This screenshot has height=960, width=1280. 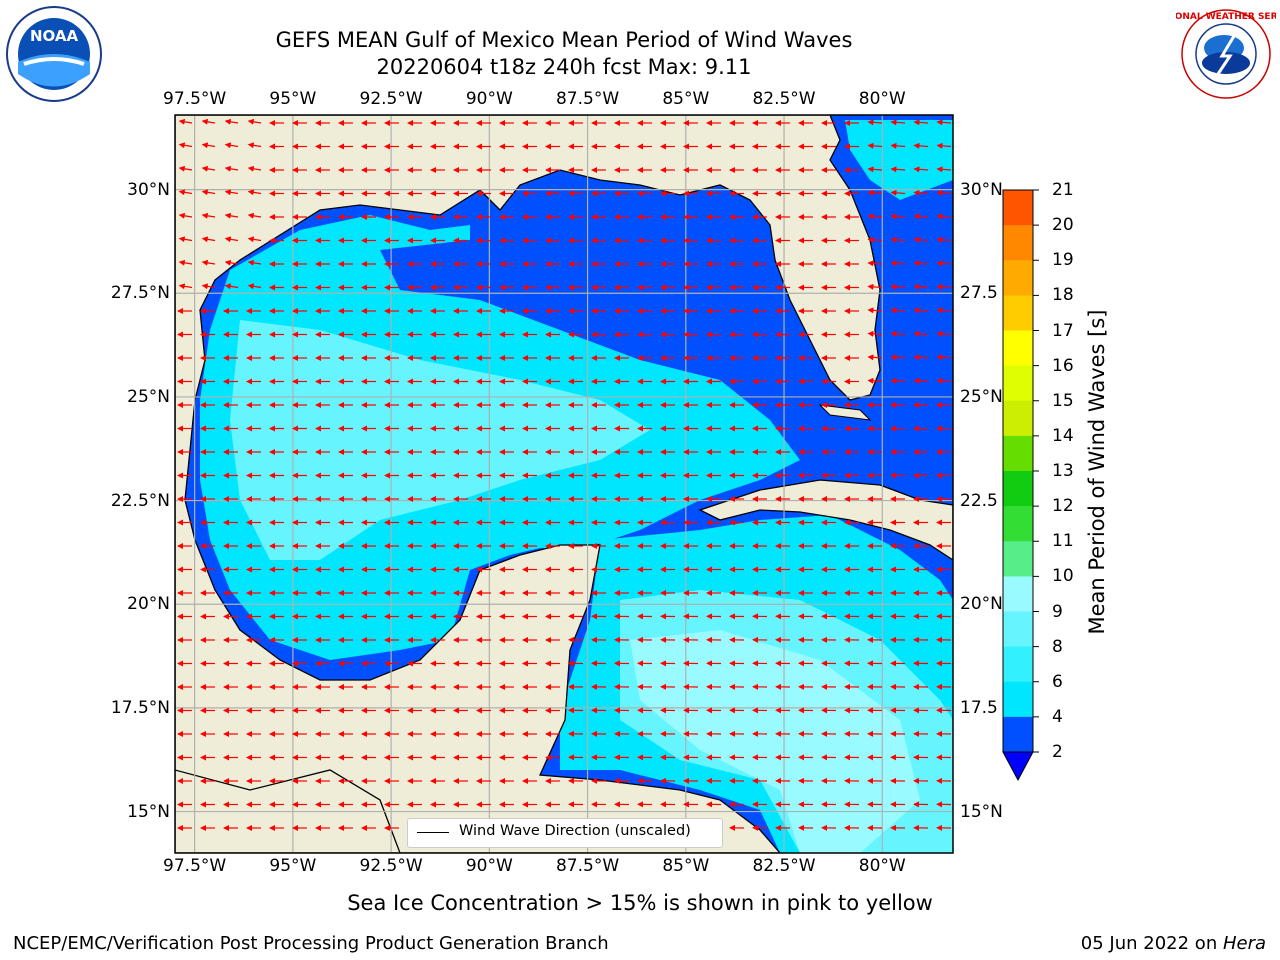 What do you see at coordinates (1151, 943) in the screenshot?
I see `run-date-text: 05 Jun 2022 on` at bounding box center [1151, 943].